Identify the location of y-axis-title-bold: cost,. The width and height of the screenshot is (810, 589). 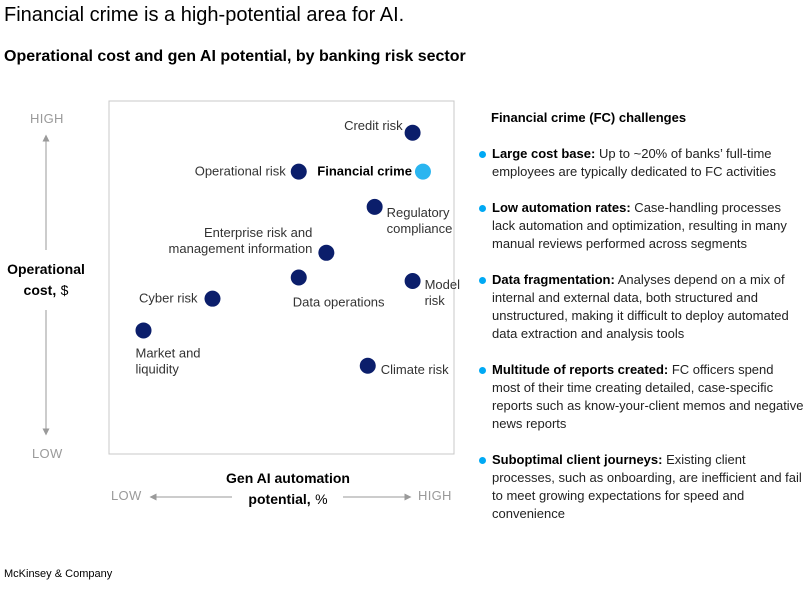
(40, 290).